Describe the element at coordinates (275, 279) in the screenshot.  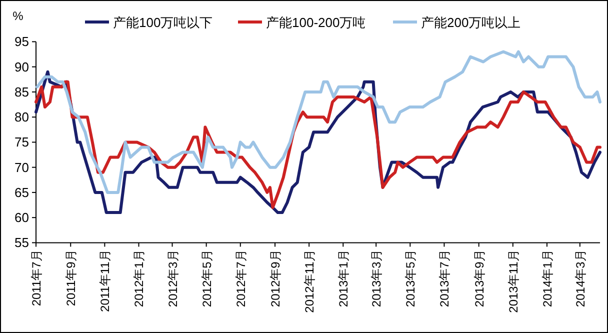
I see `x-tick-label: 2012年9月` at that location.